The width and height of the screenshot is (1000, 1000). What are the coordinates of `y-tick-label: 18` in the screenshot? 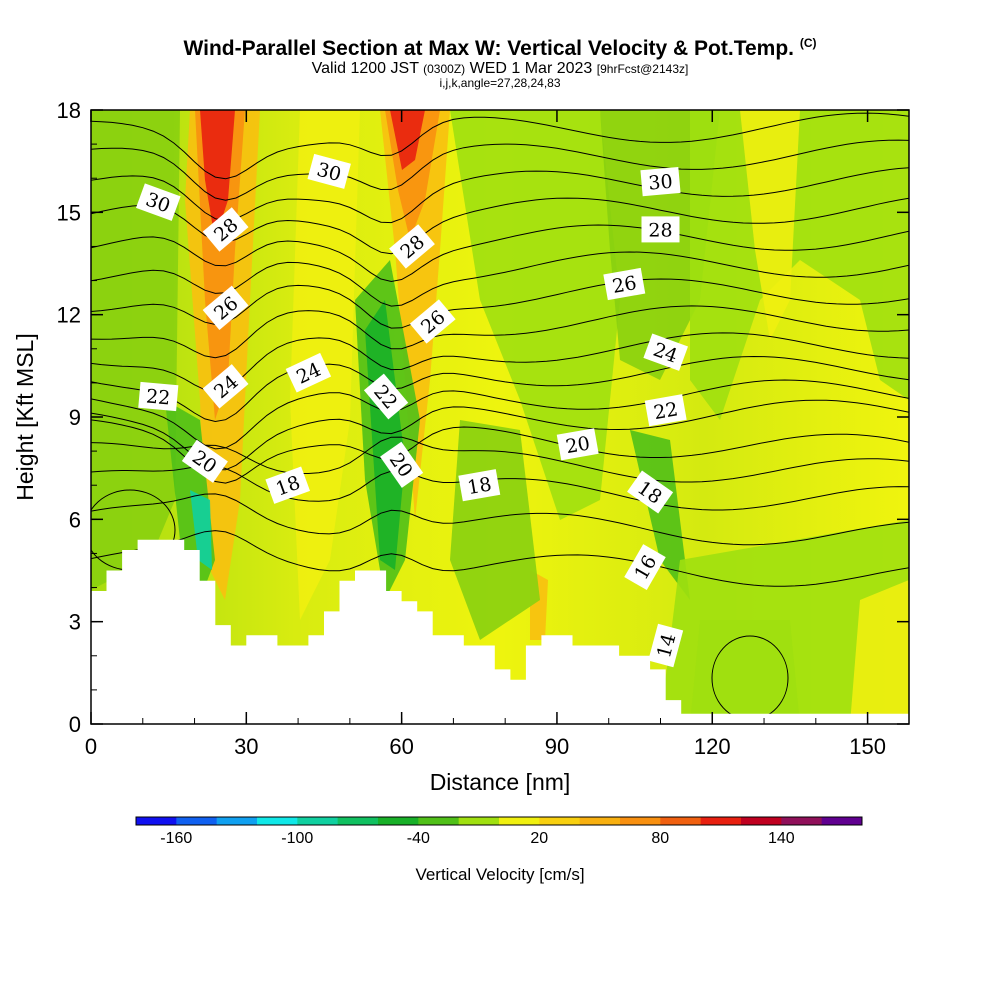 It's located at (69, 110).